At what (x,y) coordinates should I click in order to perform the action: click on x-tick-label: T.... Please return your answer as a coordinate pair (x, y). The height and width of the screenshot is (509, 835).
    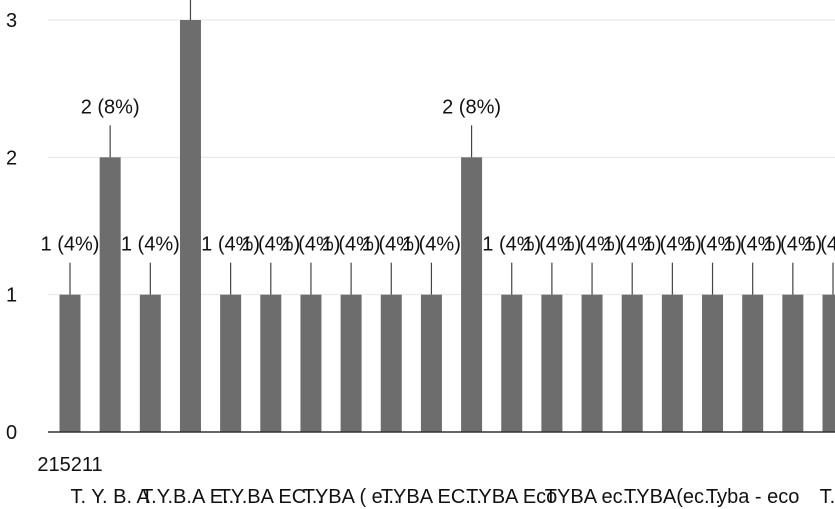
    Looking at the image, I should click on (827, 497).